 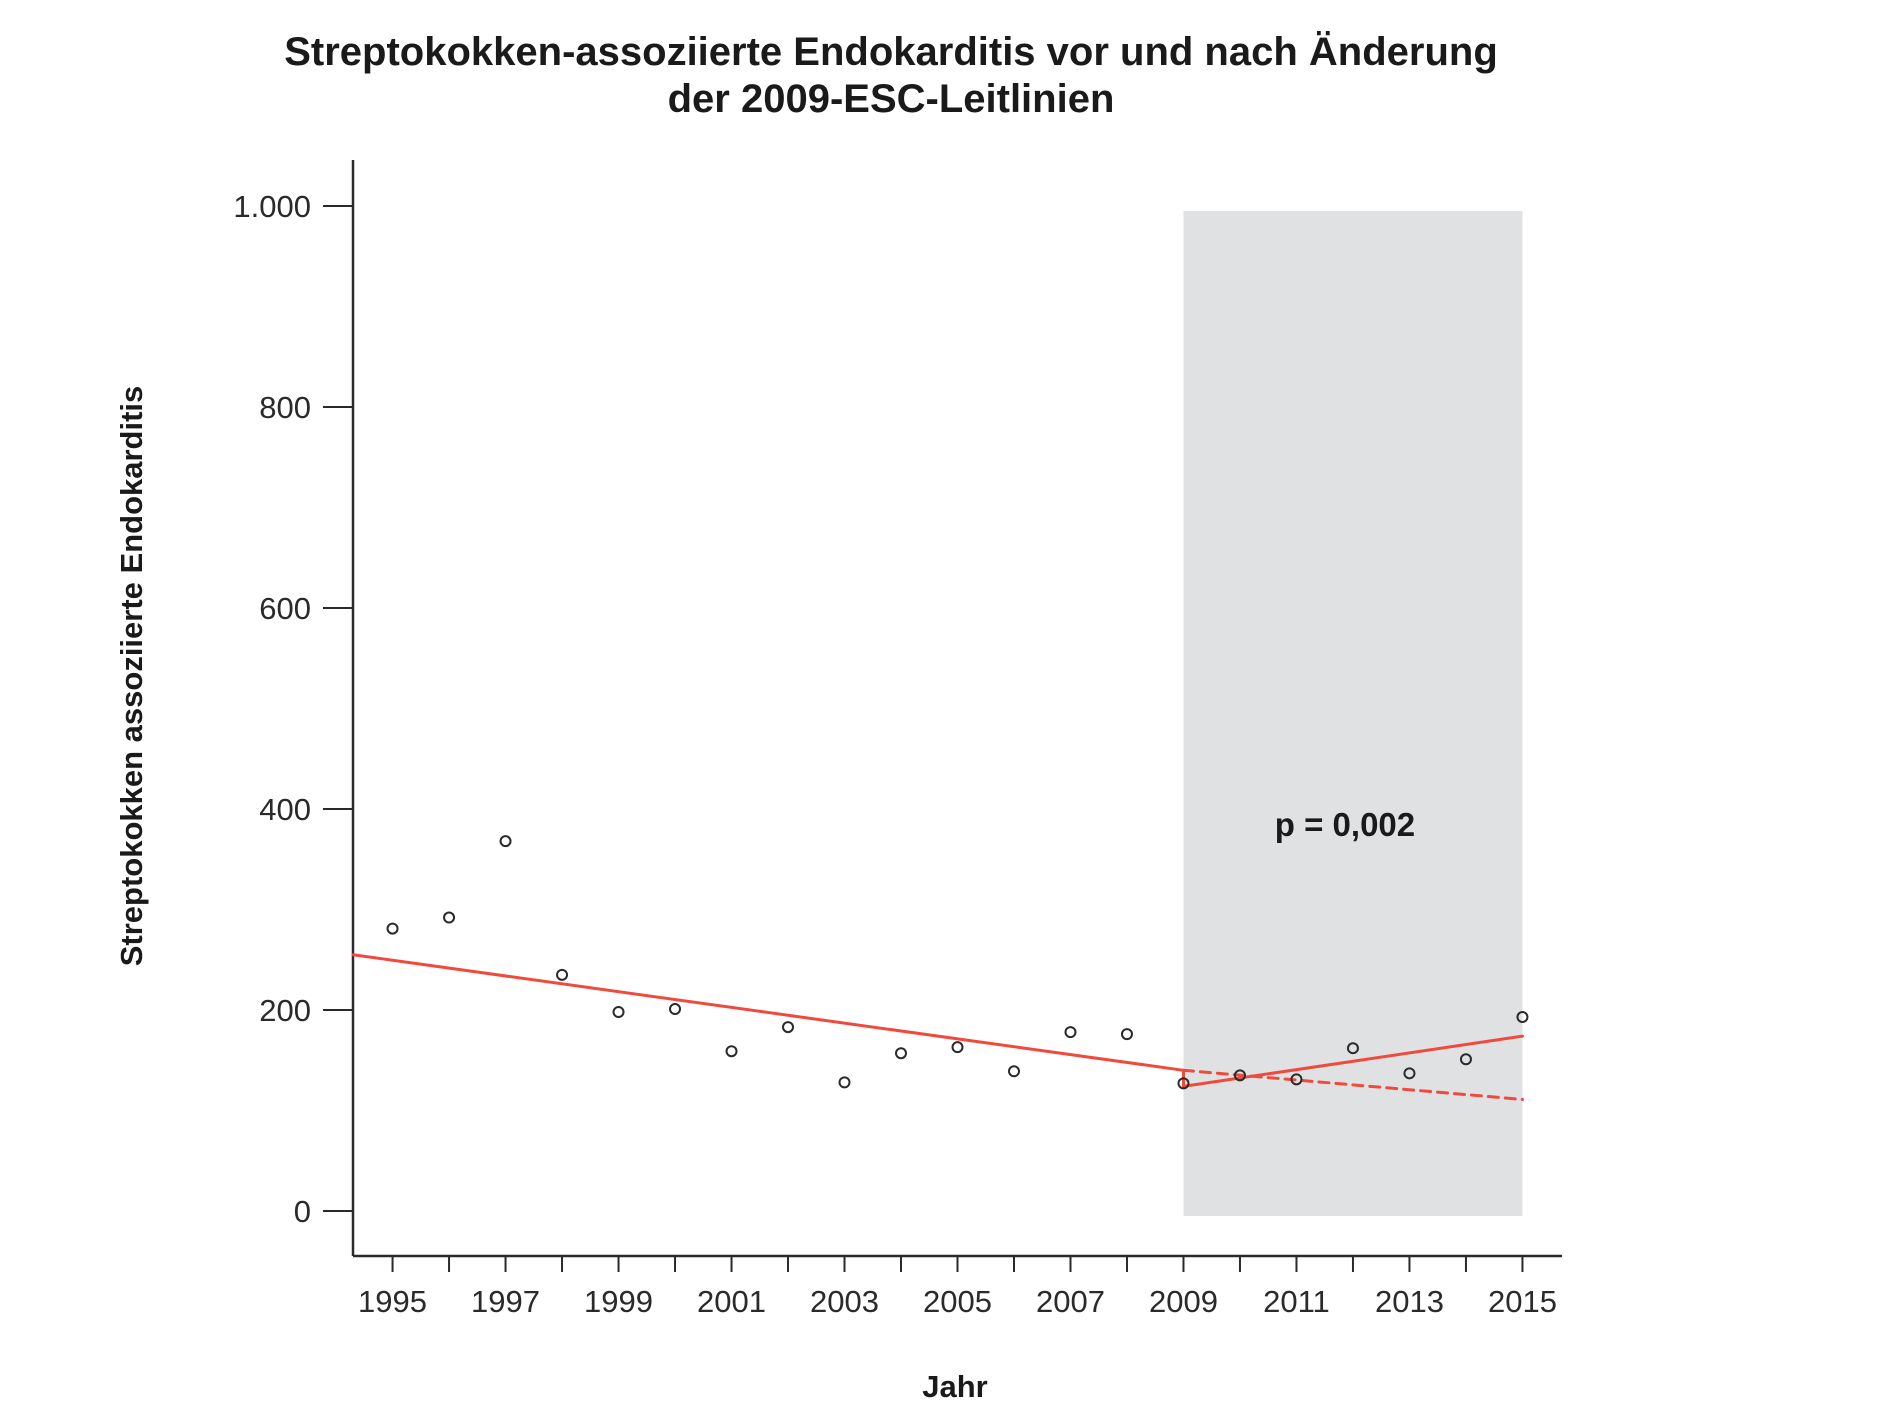 I want to click on post-guideline-region, so click(x=1353, y=714).